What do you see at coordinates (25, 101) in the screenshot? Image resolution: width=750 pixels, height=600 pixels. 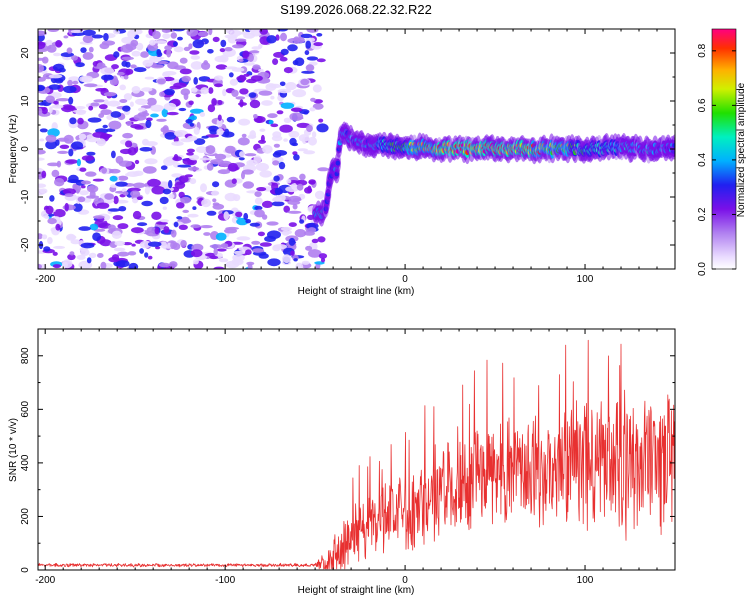 I see `y-tick-label: 10` at bounding box center [25, 101].